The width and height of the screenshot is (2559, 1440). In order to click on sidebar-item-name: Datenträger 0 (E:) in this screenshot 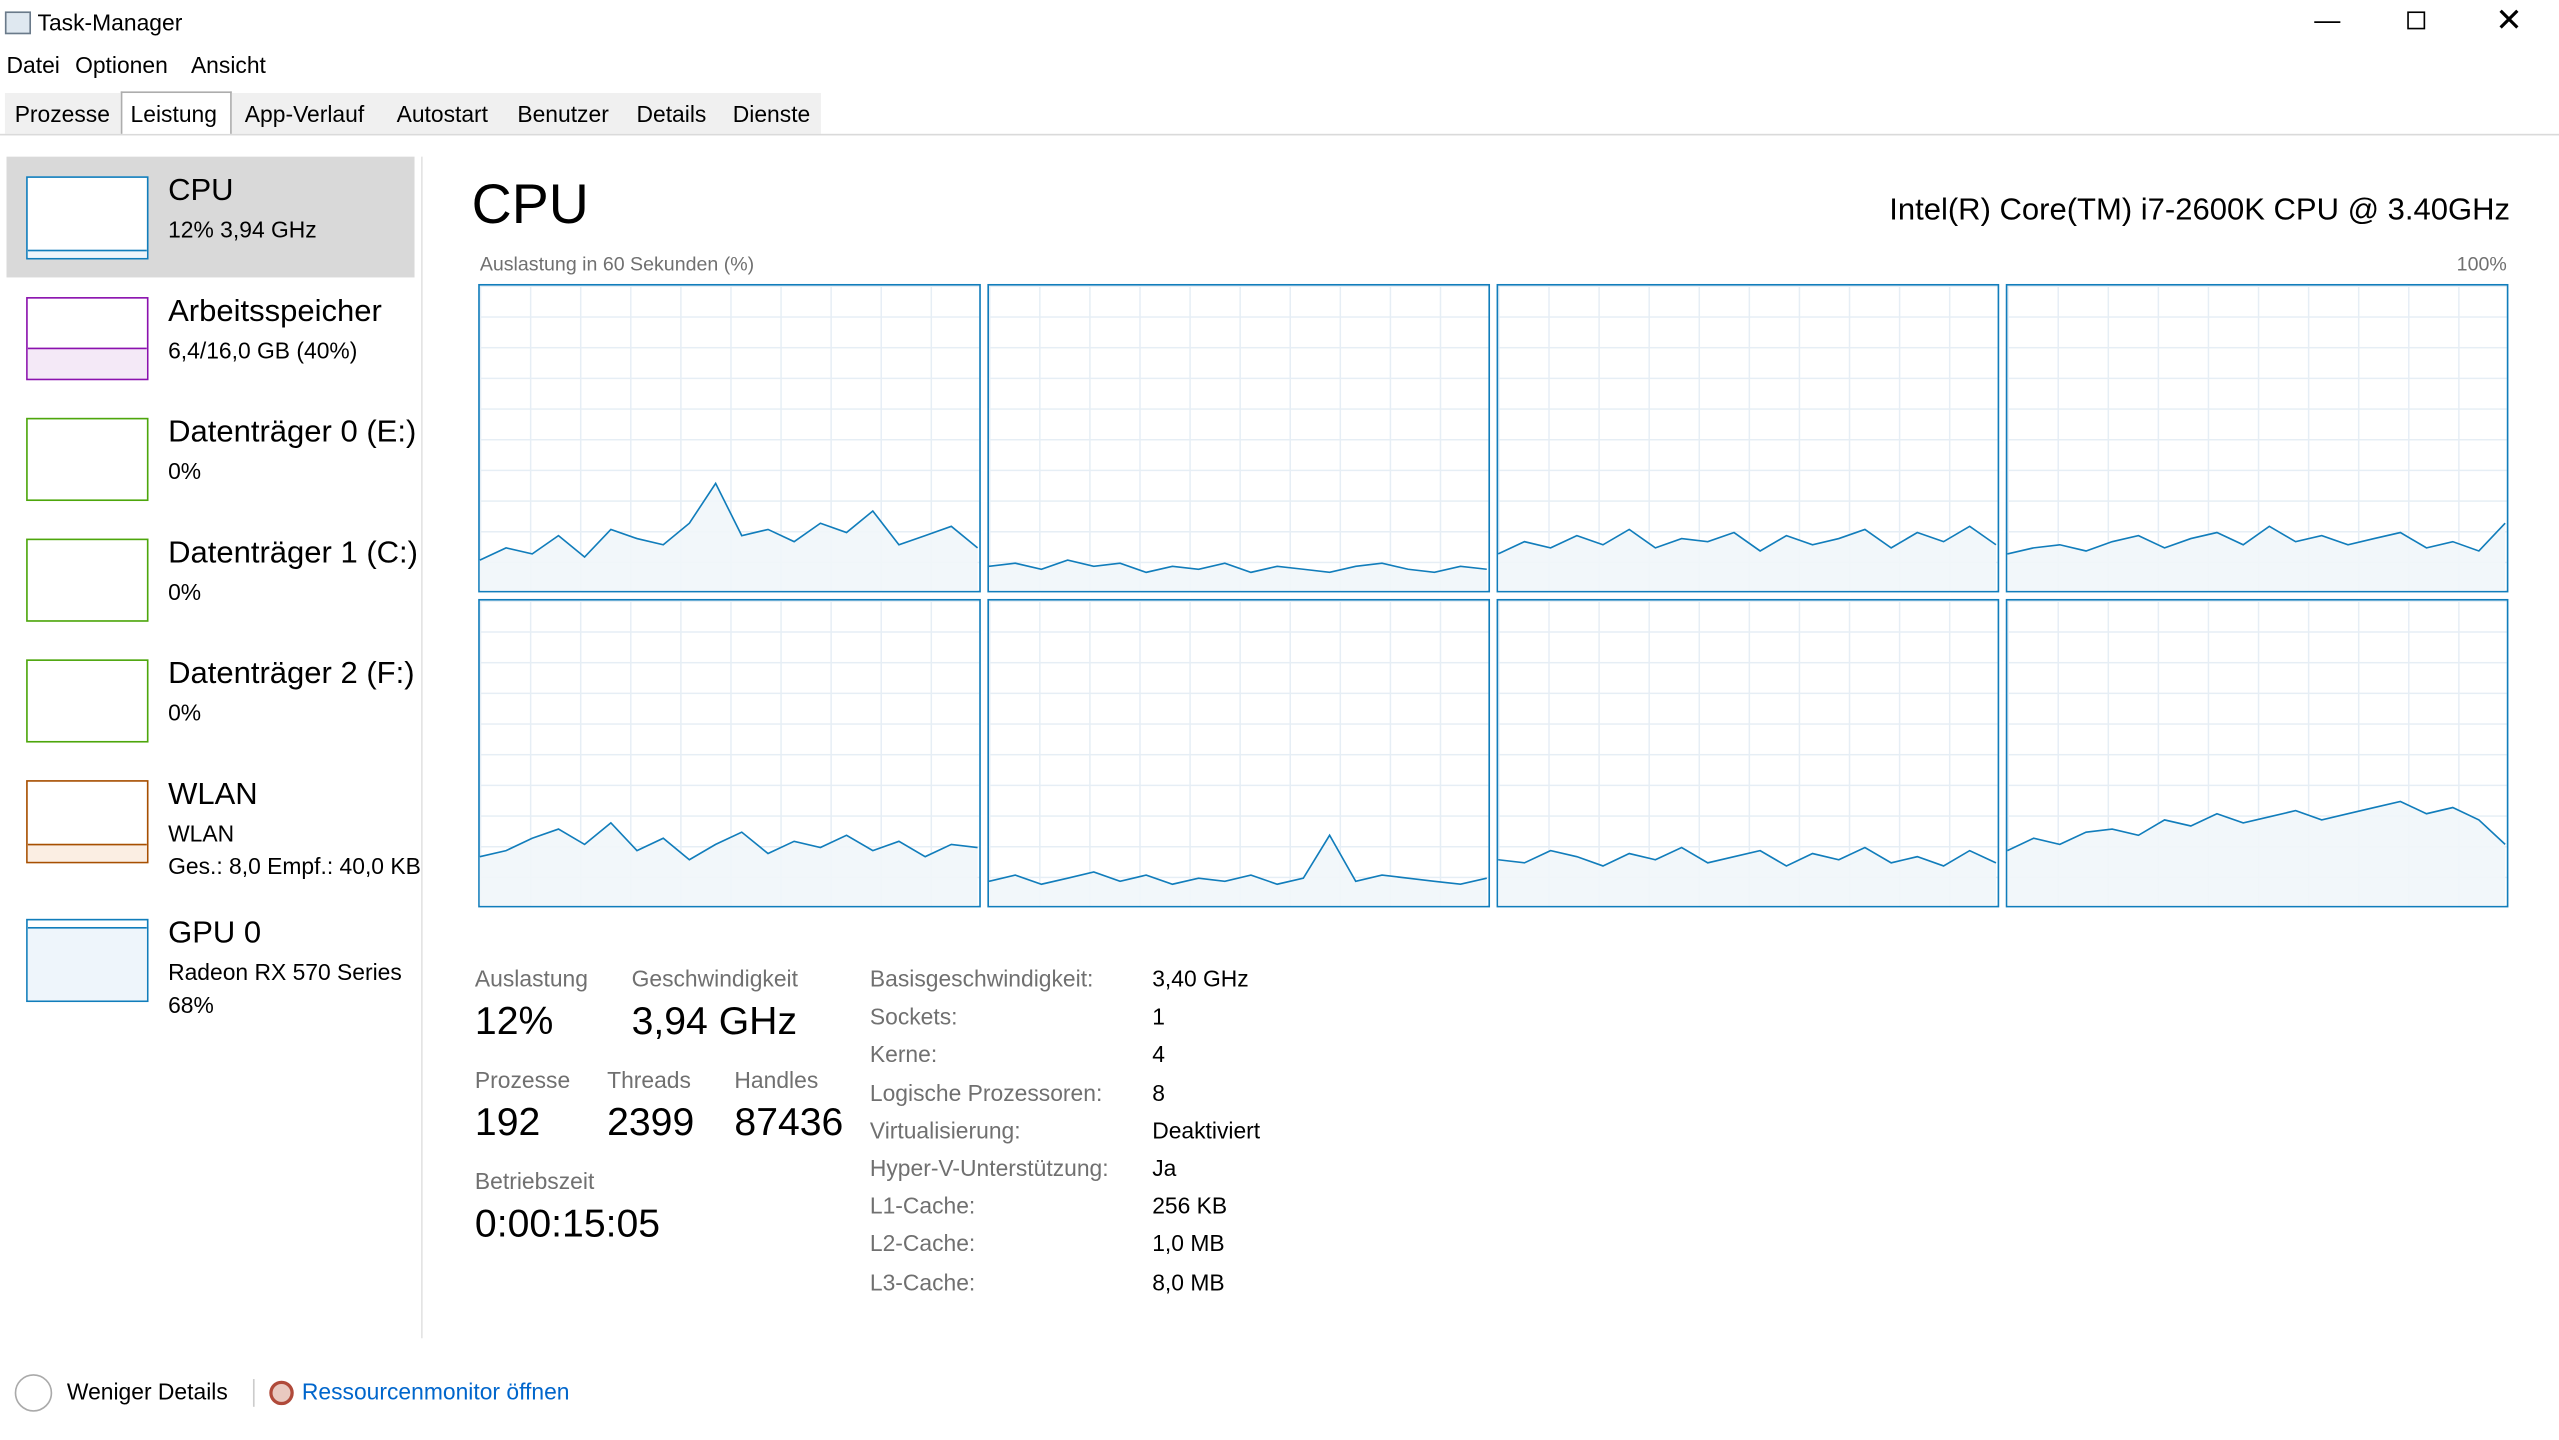, I will do `click(292, 432)`.